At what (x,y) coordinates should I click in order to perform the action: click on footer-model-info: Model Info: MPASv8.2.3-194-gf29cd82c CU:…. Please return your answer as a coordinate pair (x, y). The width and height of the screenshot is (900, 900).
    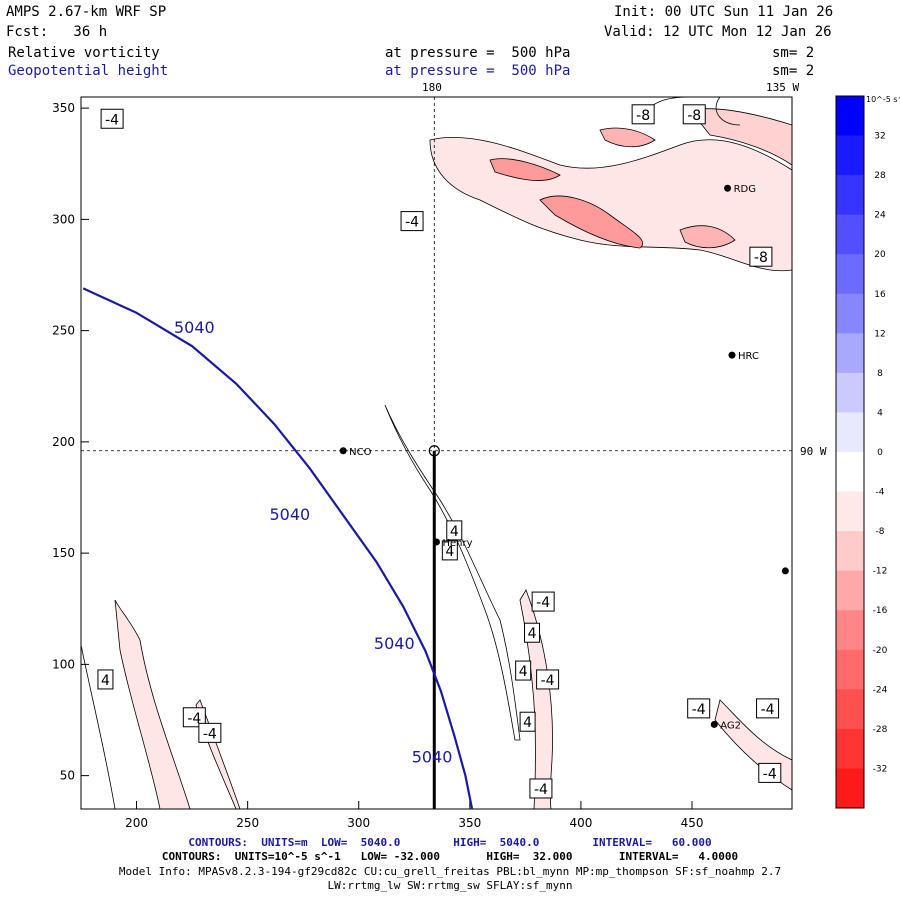
    Looking at the image, I should click on (450, 871).